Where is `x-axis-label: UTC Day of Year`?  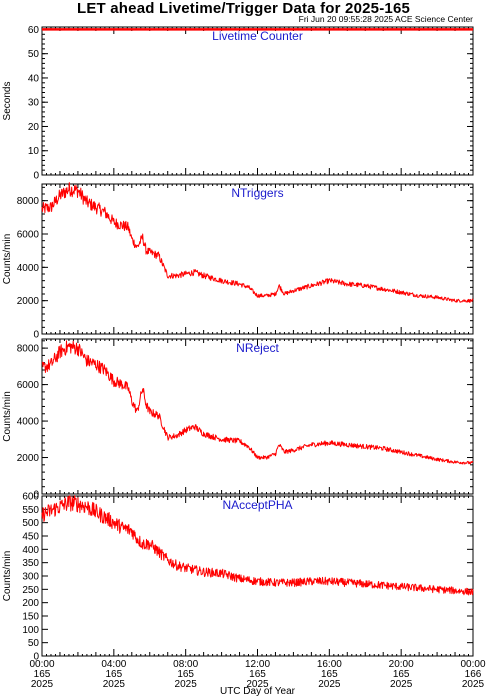
x-axis-label: UTC Day of Year is located at coordinates (258, 691).